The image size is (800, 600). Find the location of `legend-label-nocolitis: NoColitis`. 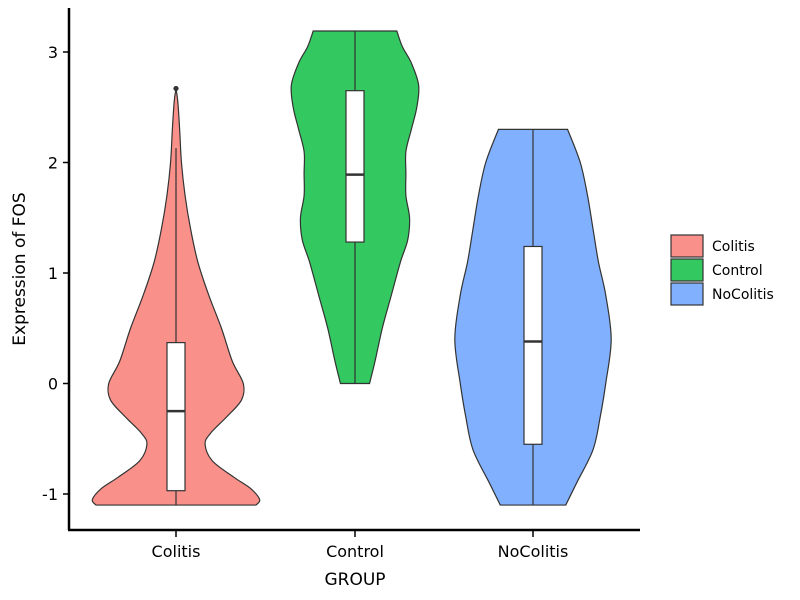

legend-label-nocolitis: NoColitis is located at coordinates (743, 295).